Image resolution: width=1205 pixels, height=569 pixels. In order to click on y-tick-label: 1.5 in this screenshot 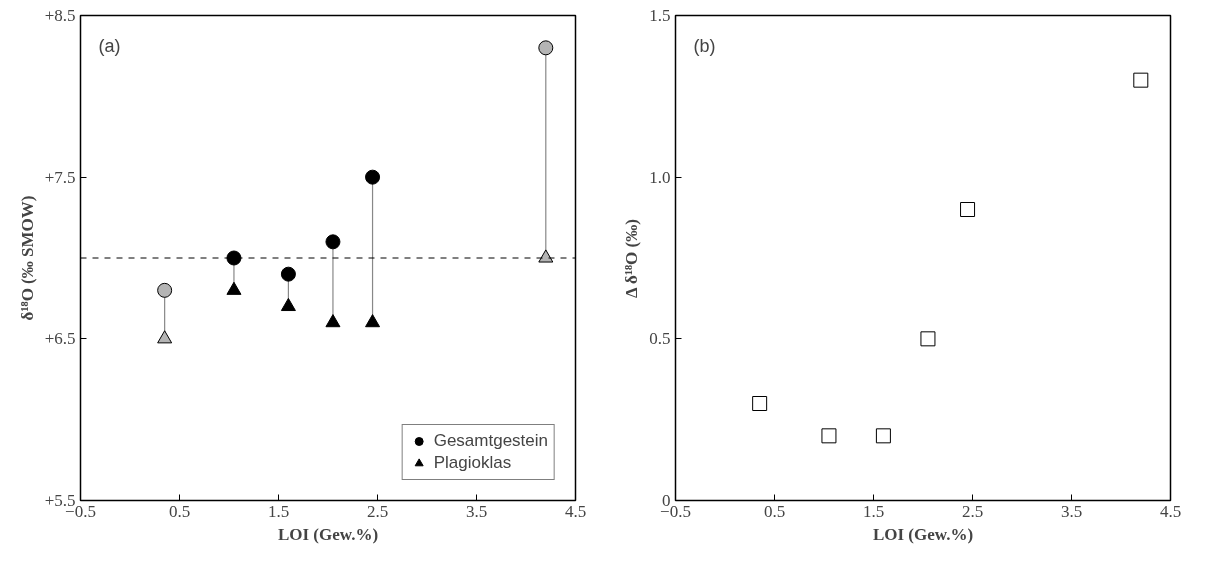, I will do `click(660, 15)`.